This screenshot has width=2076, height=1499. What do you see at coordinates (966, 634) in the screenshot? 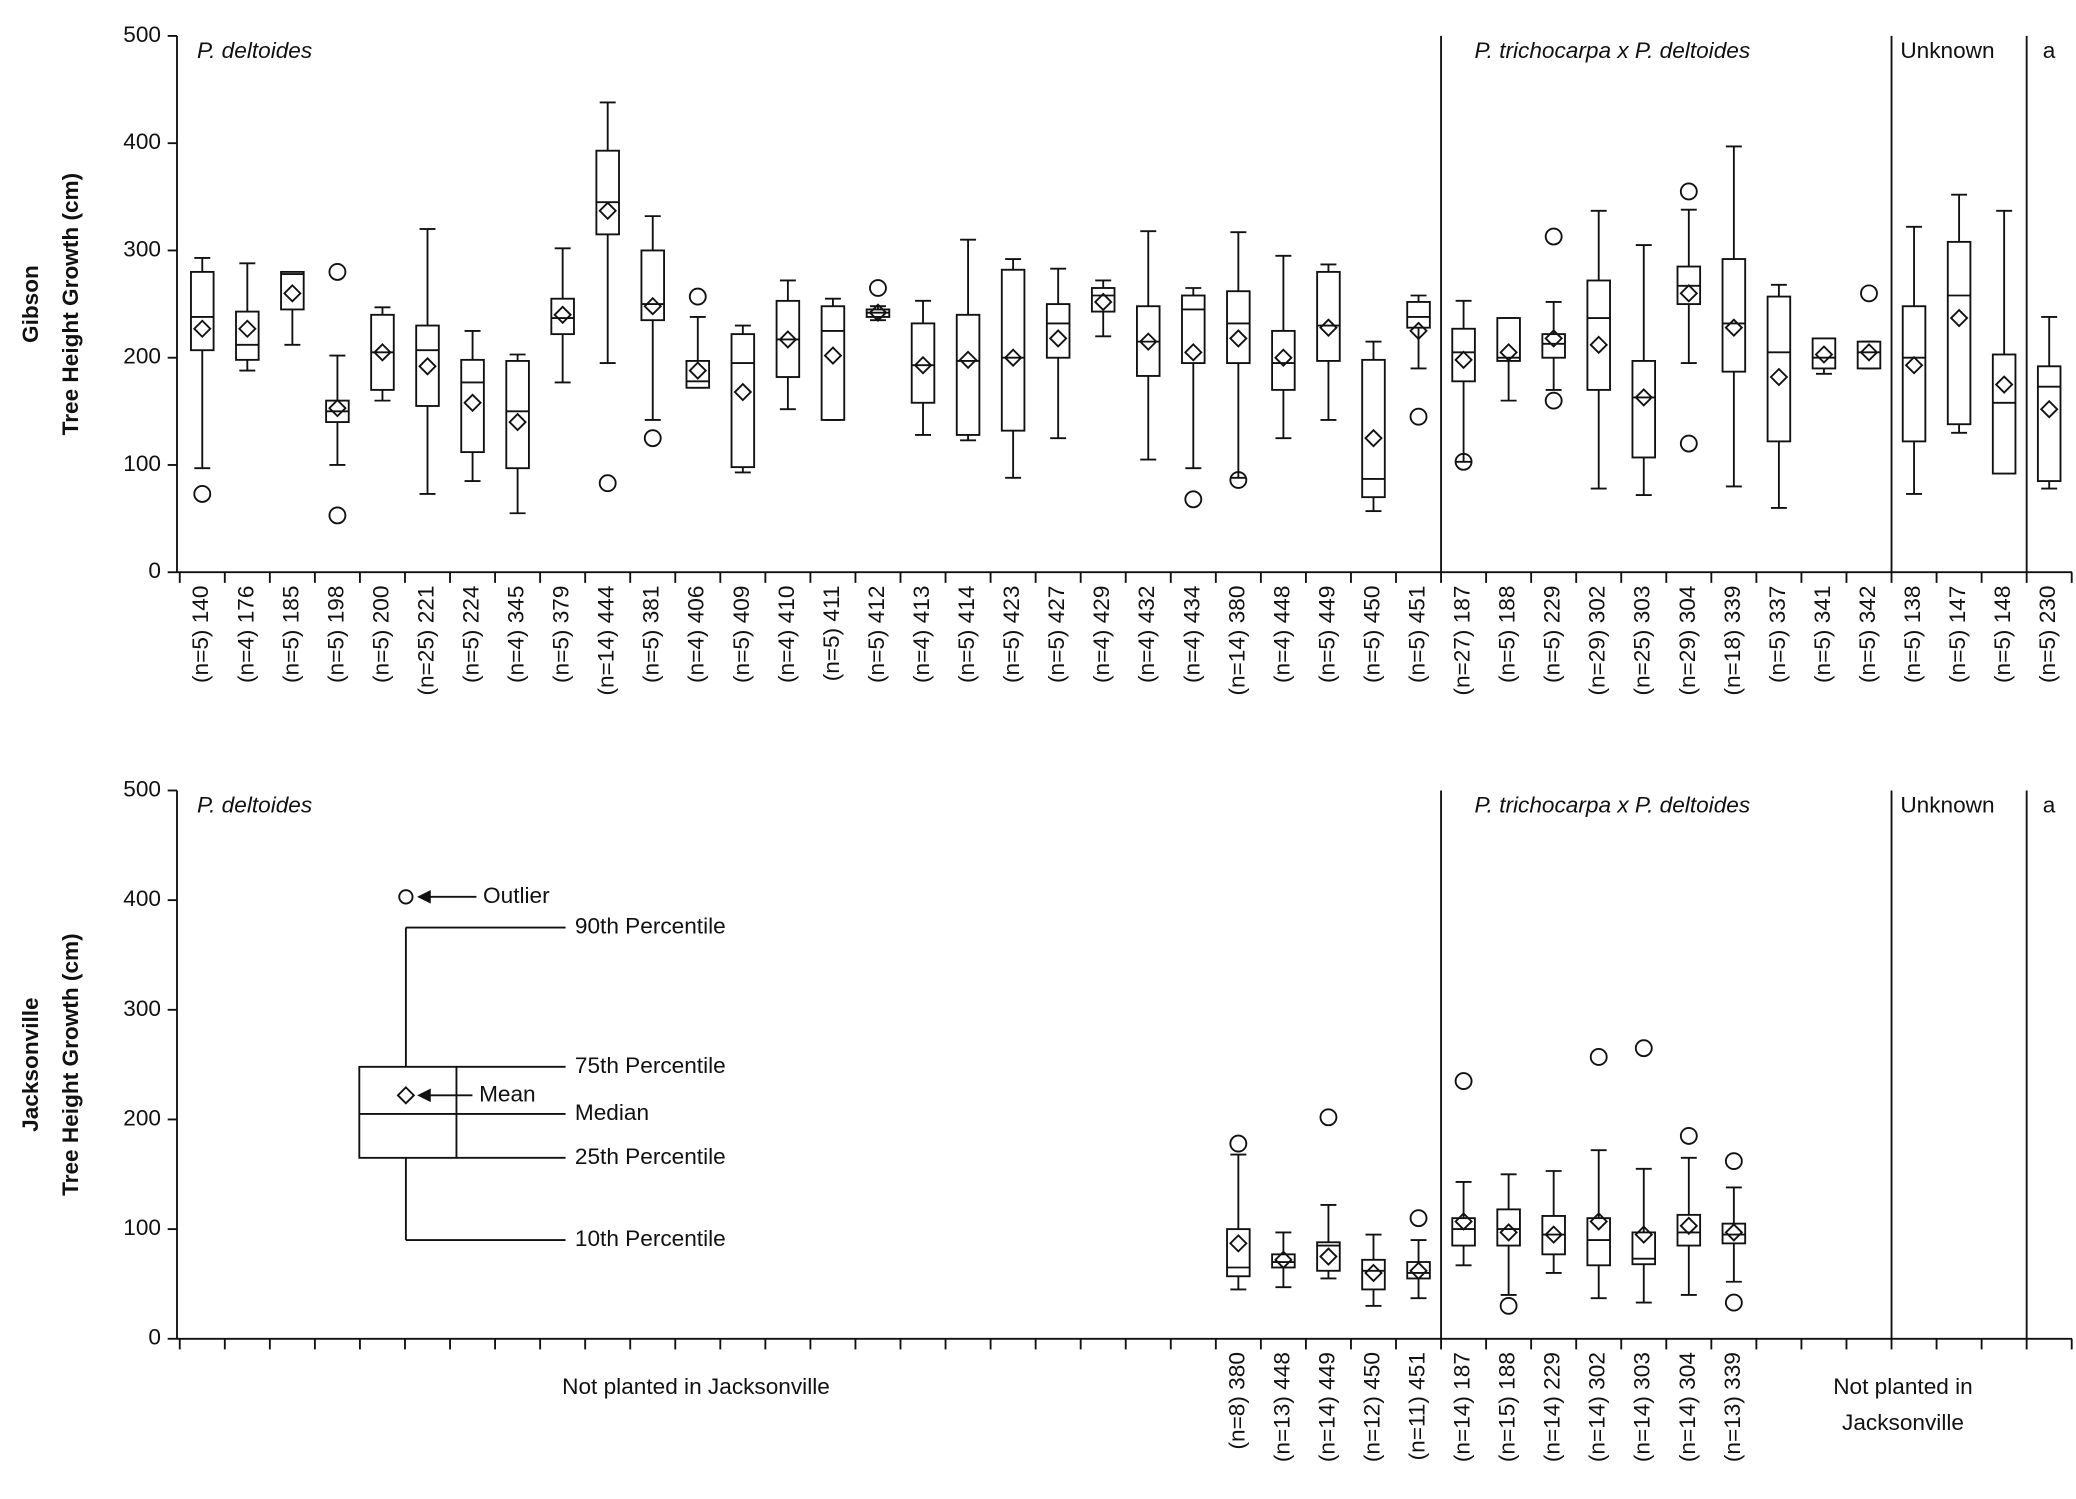
I see `x-tick-label: (n=5) 414` at bounding box center [966, 634].